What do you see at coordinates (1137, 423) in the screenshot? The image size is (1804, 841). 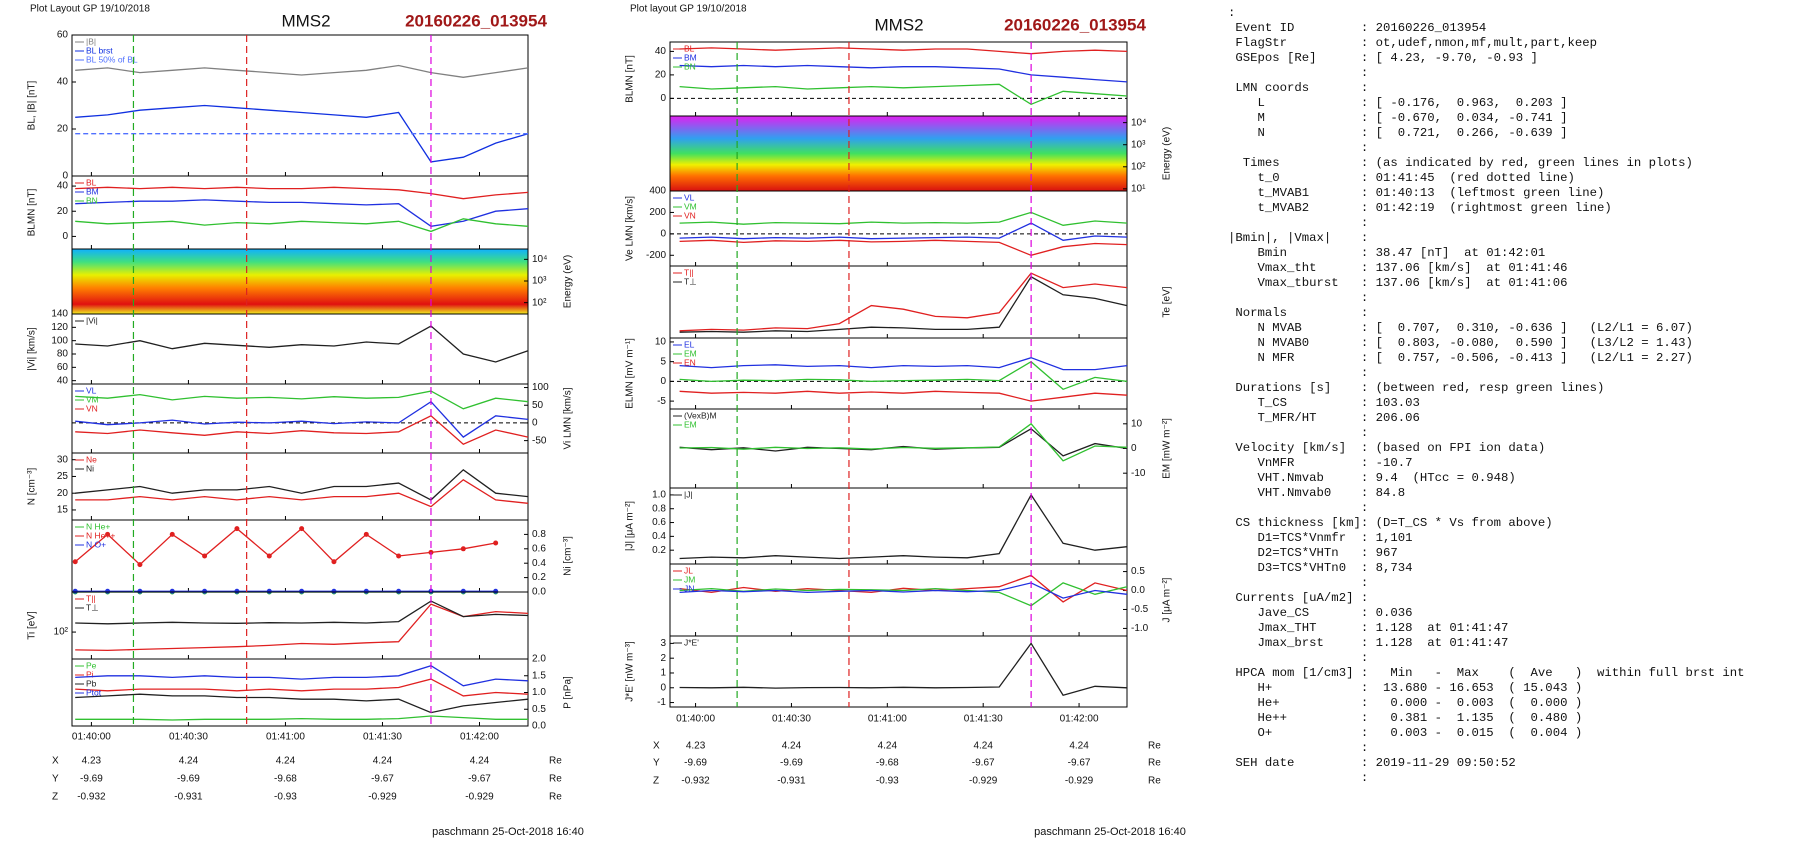 I see `y-tick-label: 10` at bounding box center [1137, 423].